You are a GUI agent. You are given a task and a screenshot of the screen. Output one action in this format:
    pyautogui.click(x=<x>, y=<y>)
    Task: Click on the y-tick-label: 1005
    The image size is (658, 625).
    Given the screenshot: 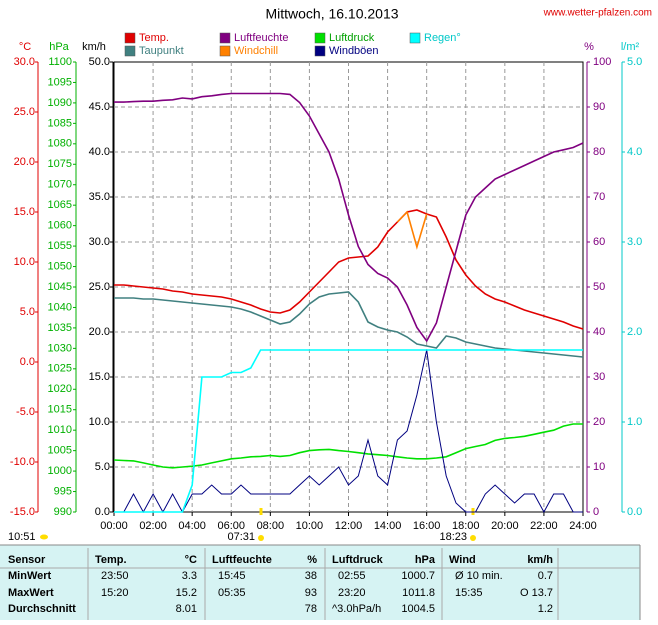 What is the action you would take?
    pyautogui.click(x=60, y=451)
    